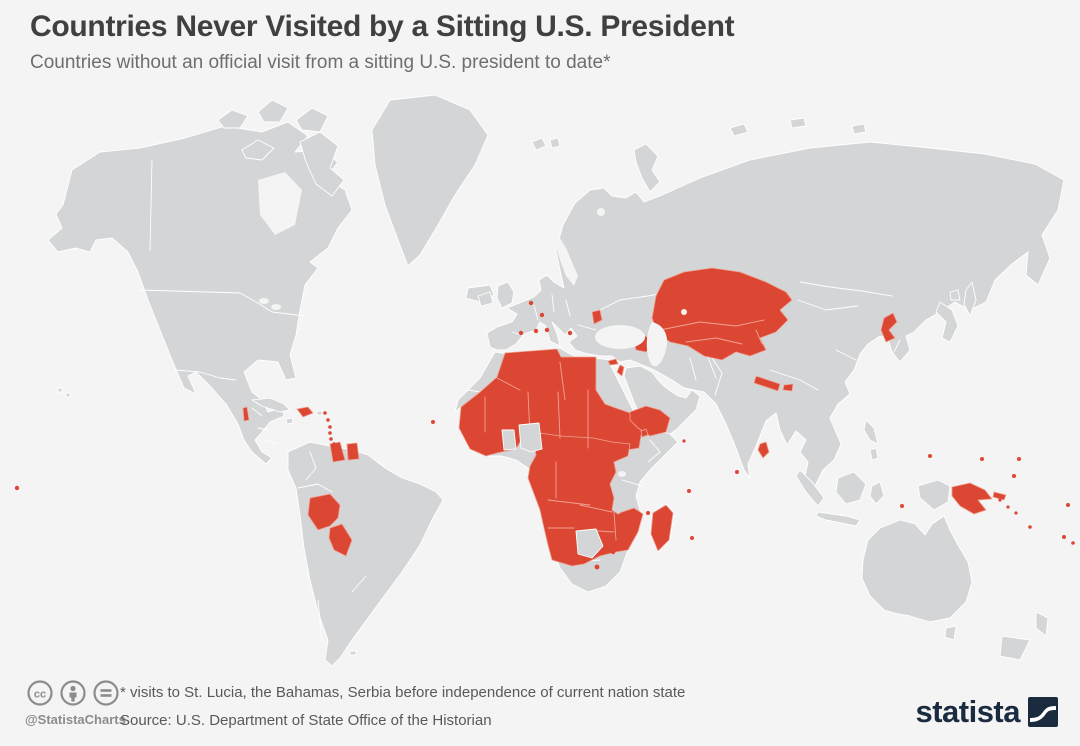  Describe the element at coordinates (552, 490) in the screenshot. I see `gray-notches` at that location.